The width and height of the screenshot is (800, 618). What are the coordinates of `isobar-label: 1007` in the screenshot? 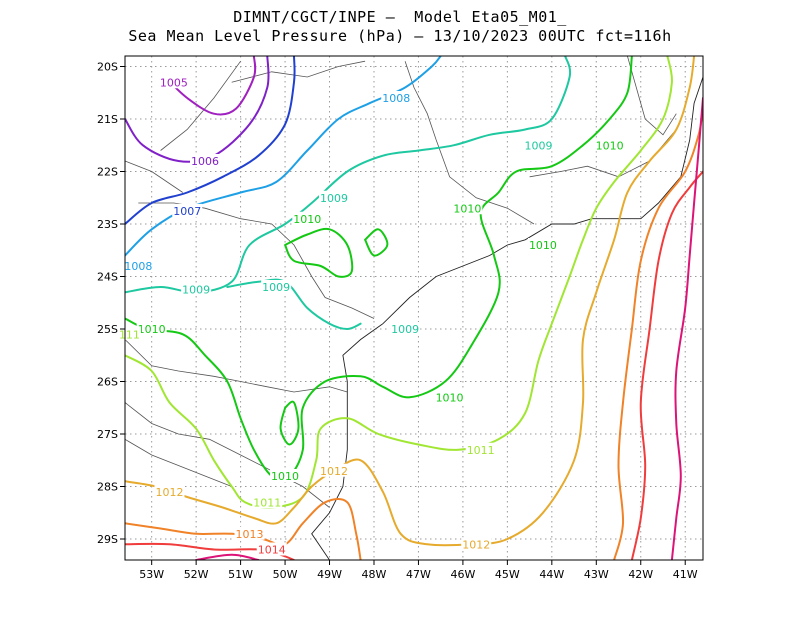 It's located at (187, 211).